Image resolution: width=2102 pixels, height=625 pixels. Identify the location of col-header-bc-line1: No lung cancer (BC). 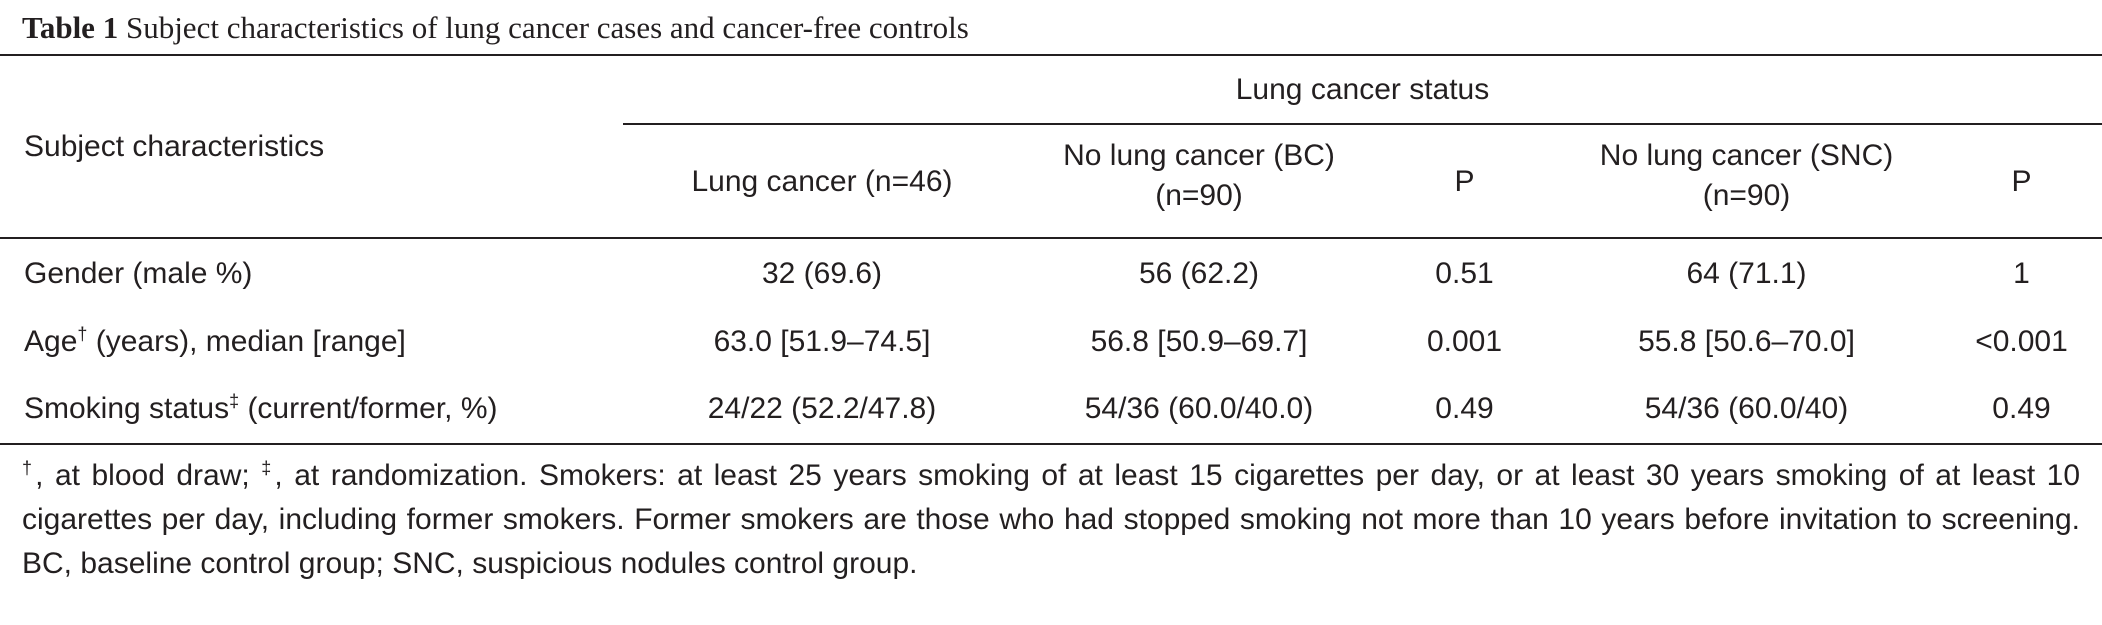
(1199, 155).